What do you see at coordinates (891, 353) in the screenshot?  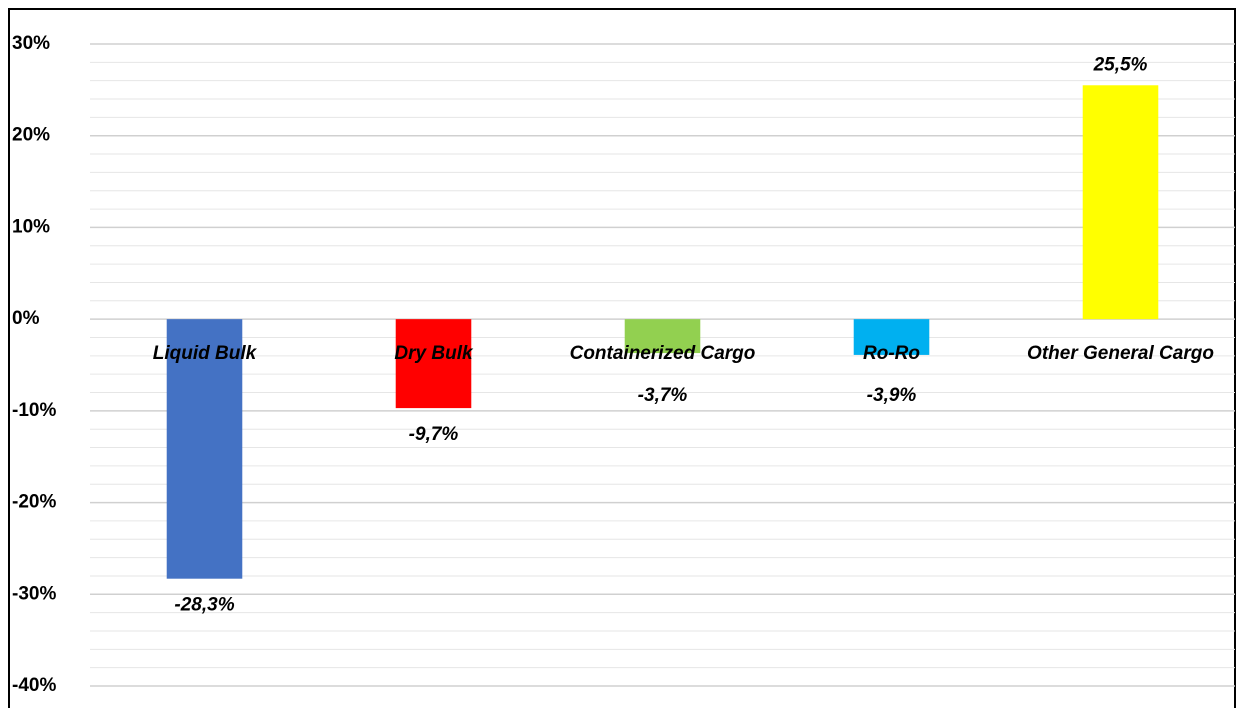 I see `x-tick-label: Ro-Ro` at bounding box center [891, 353].